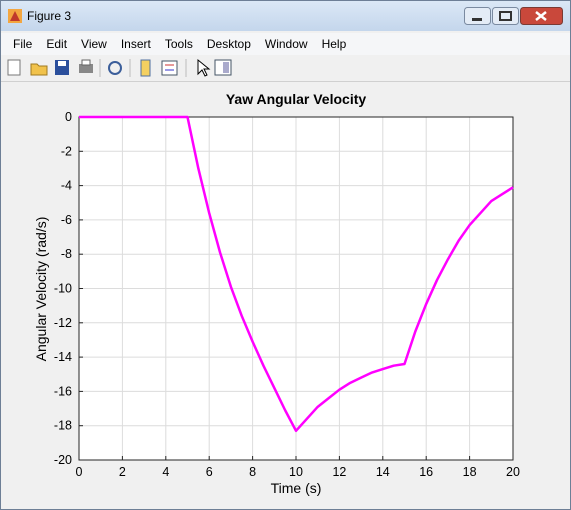 The height and width of the screenshot is (510, 571). I want to click on y-tick-label: -10, so click(63, 289).